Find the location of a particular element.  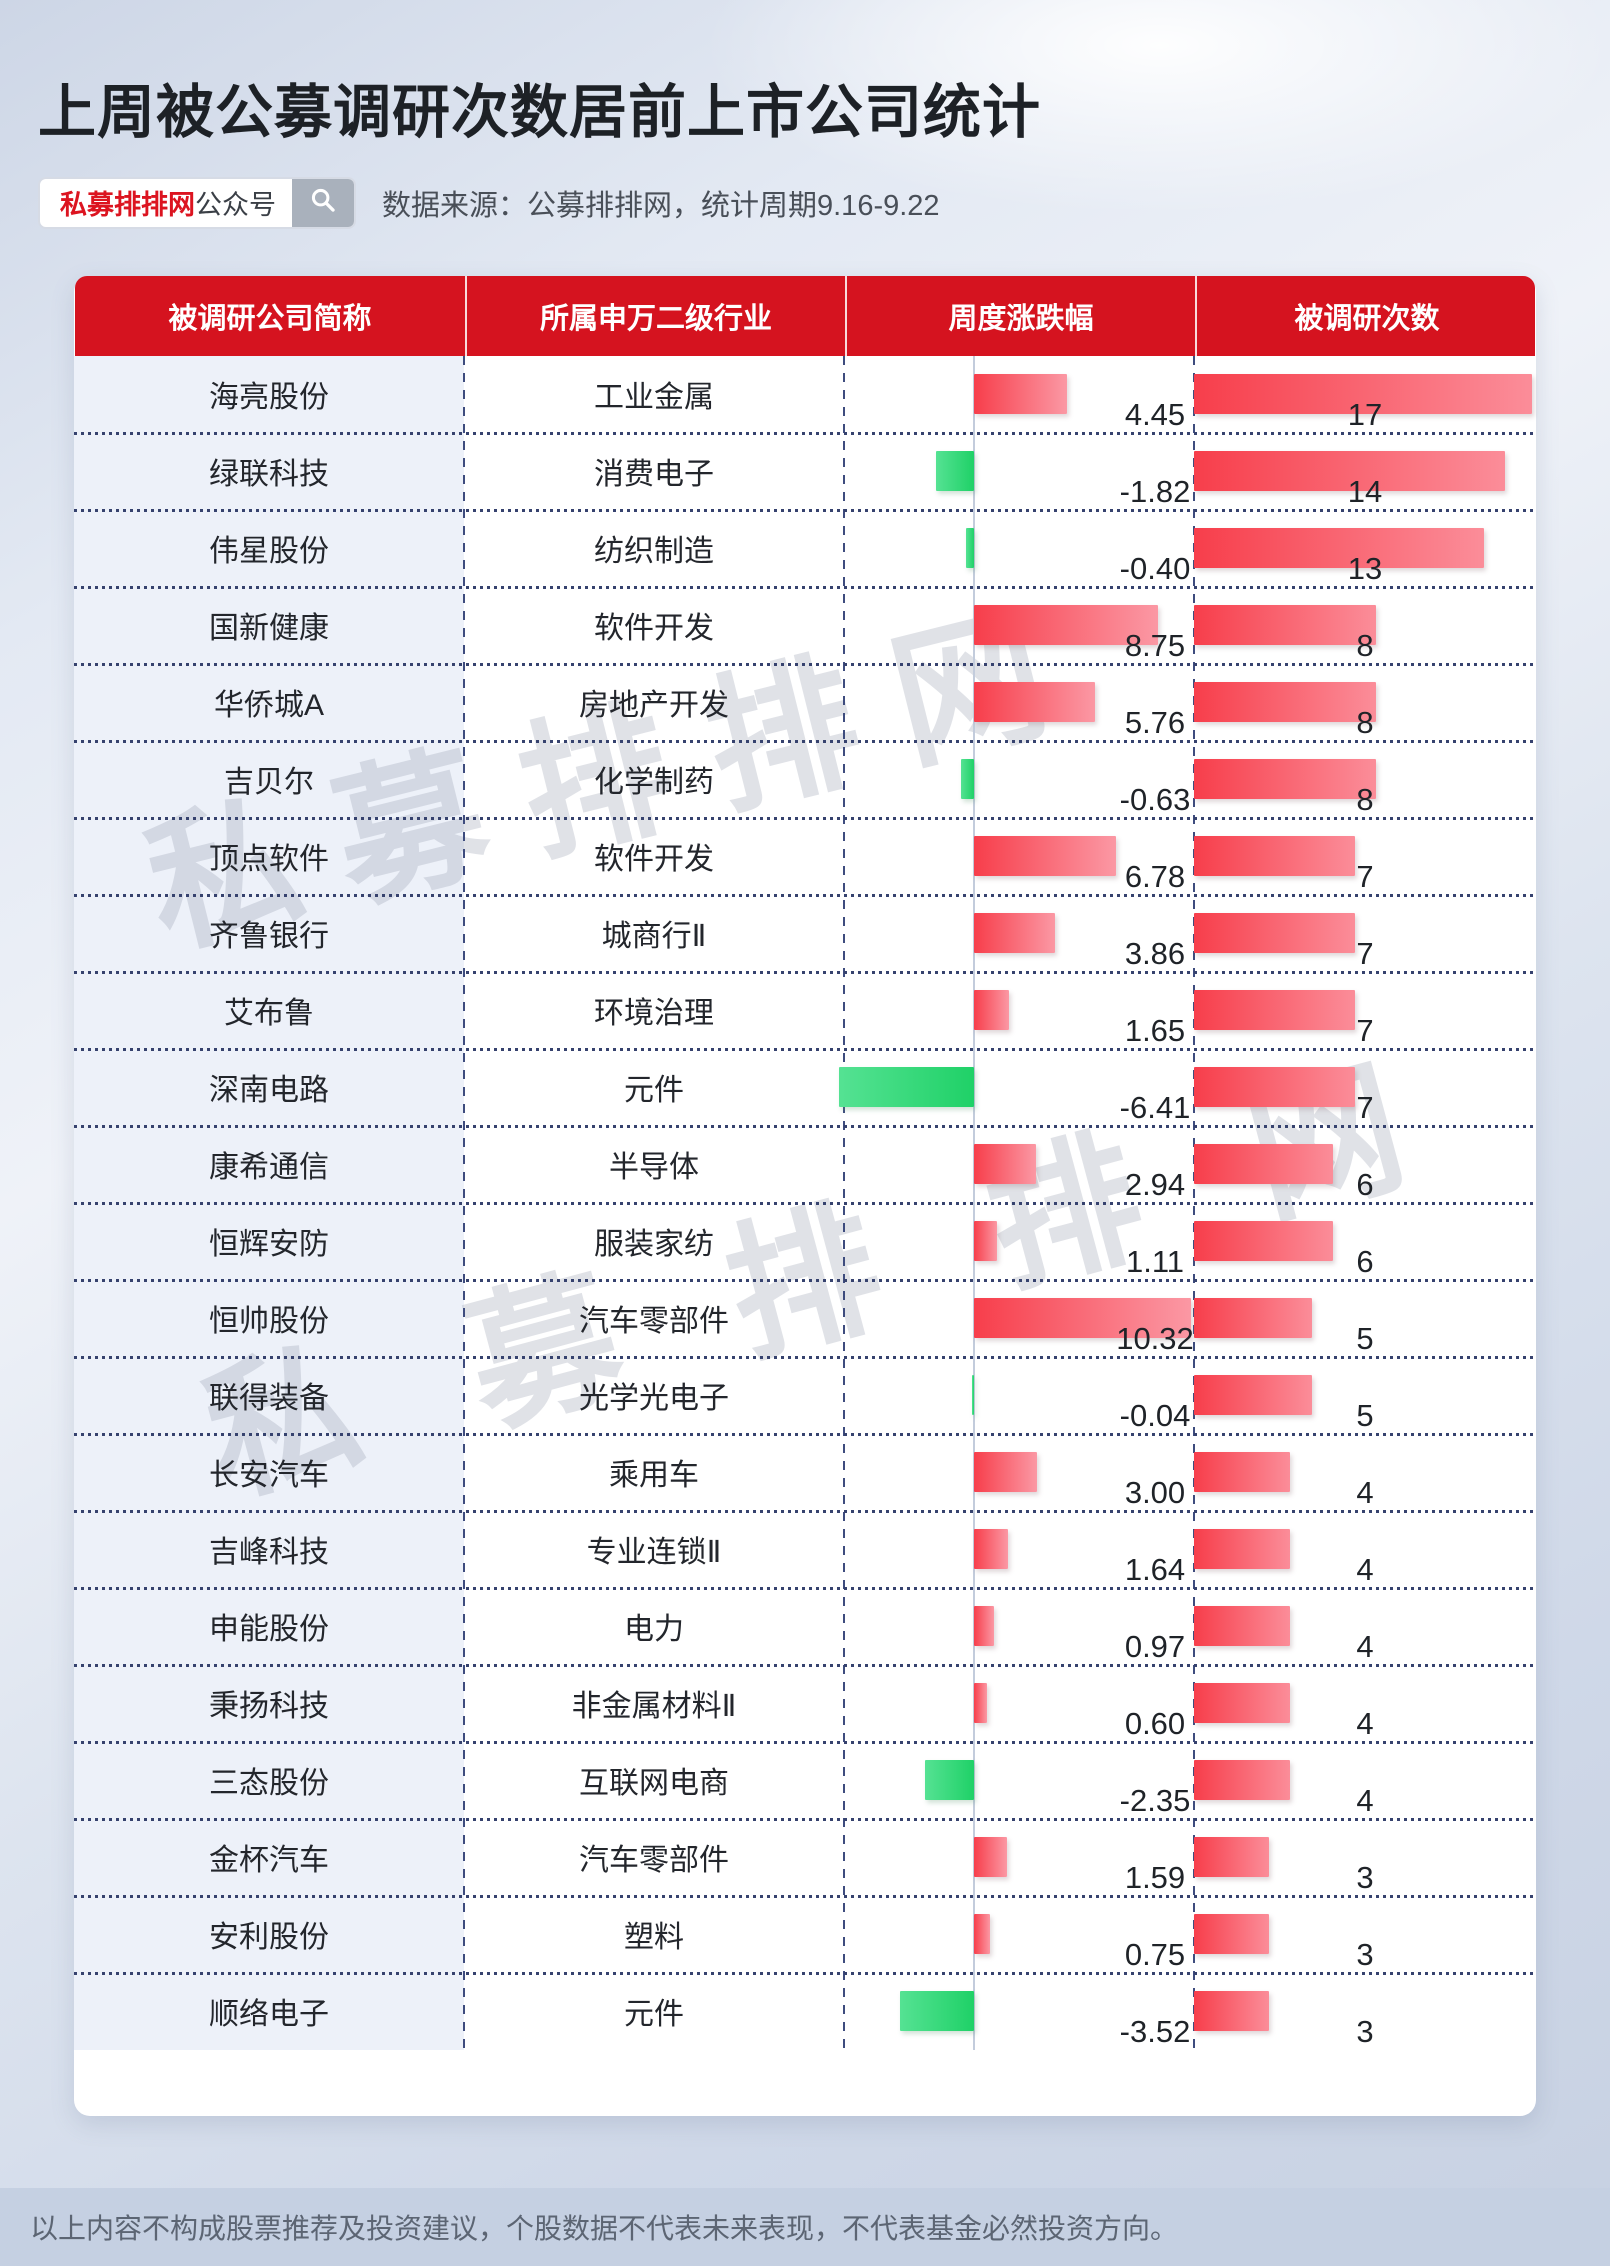

table-row: 申能股份 电力 0.97 4 is located at coordinates (805, 1625).